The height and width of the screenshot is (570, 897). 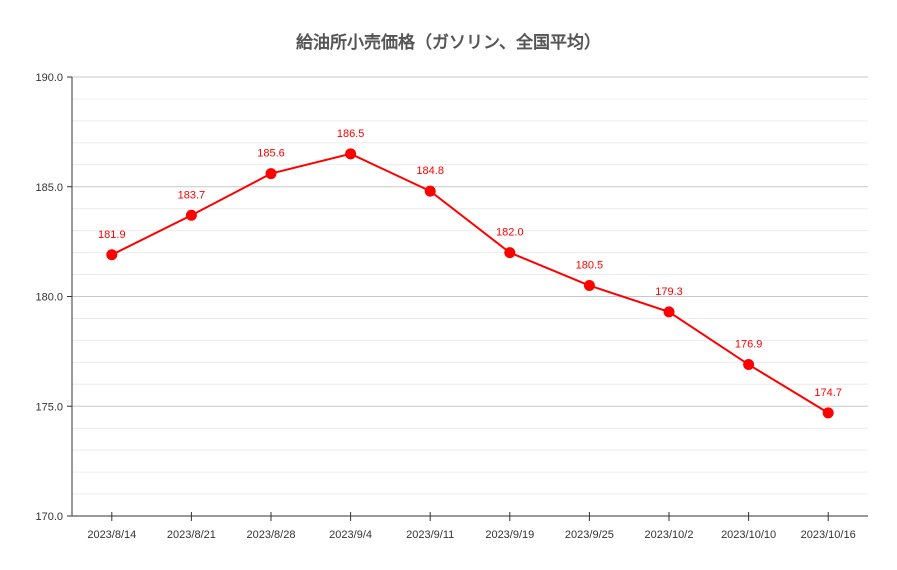 What do you see at coordinates (669, 292) in the screenshot?
I see `data-label: 179.3` at bounding box center [669, 292].